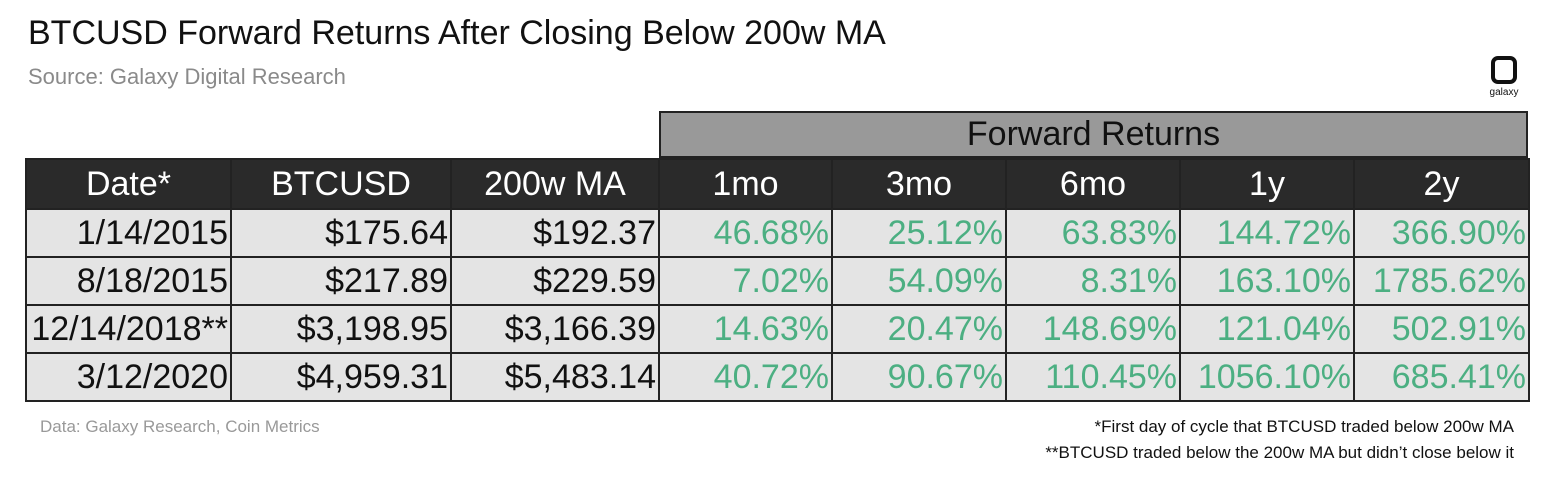 This screenshot has width=1552, height=488. What do you see at coordinates (555, 329) in the screenshot?
I see `value-cell: $3,166.39` at bounding box center [555, 329].